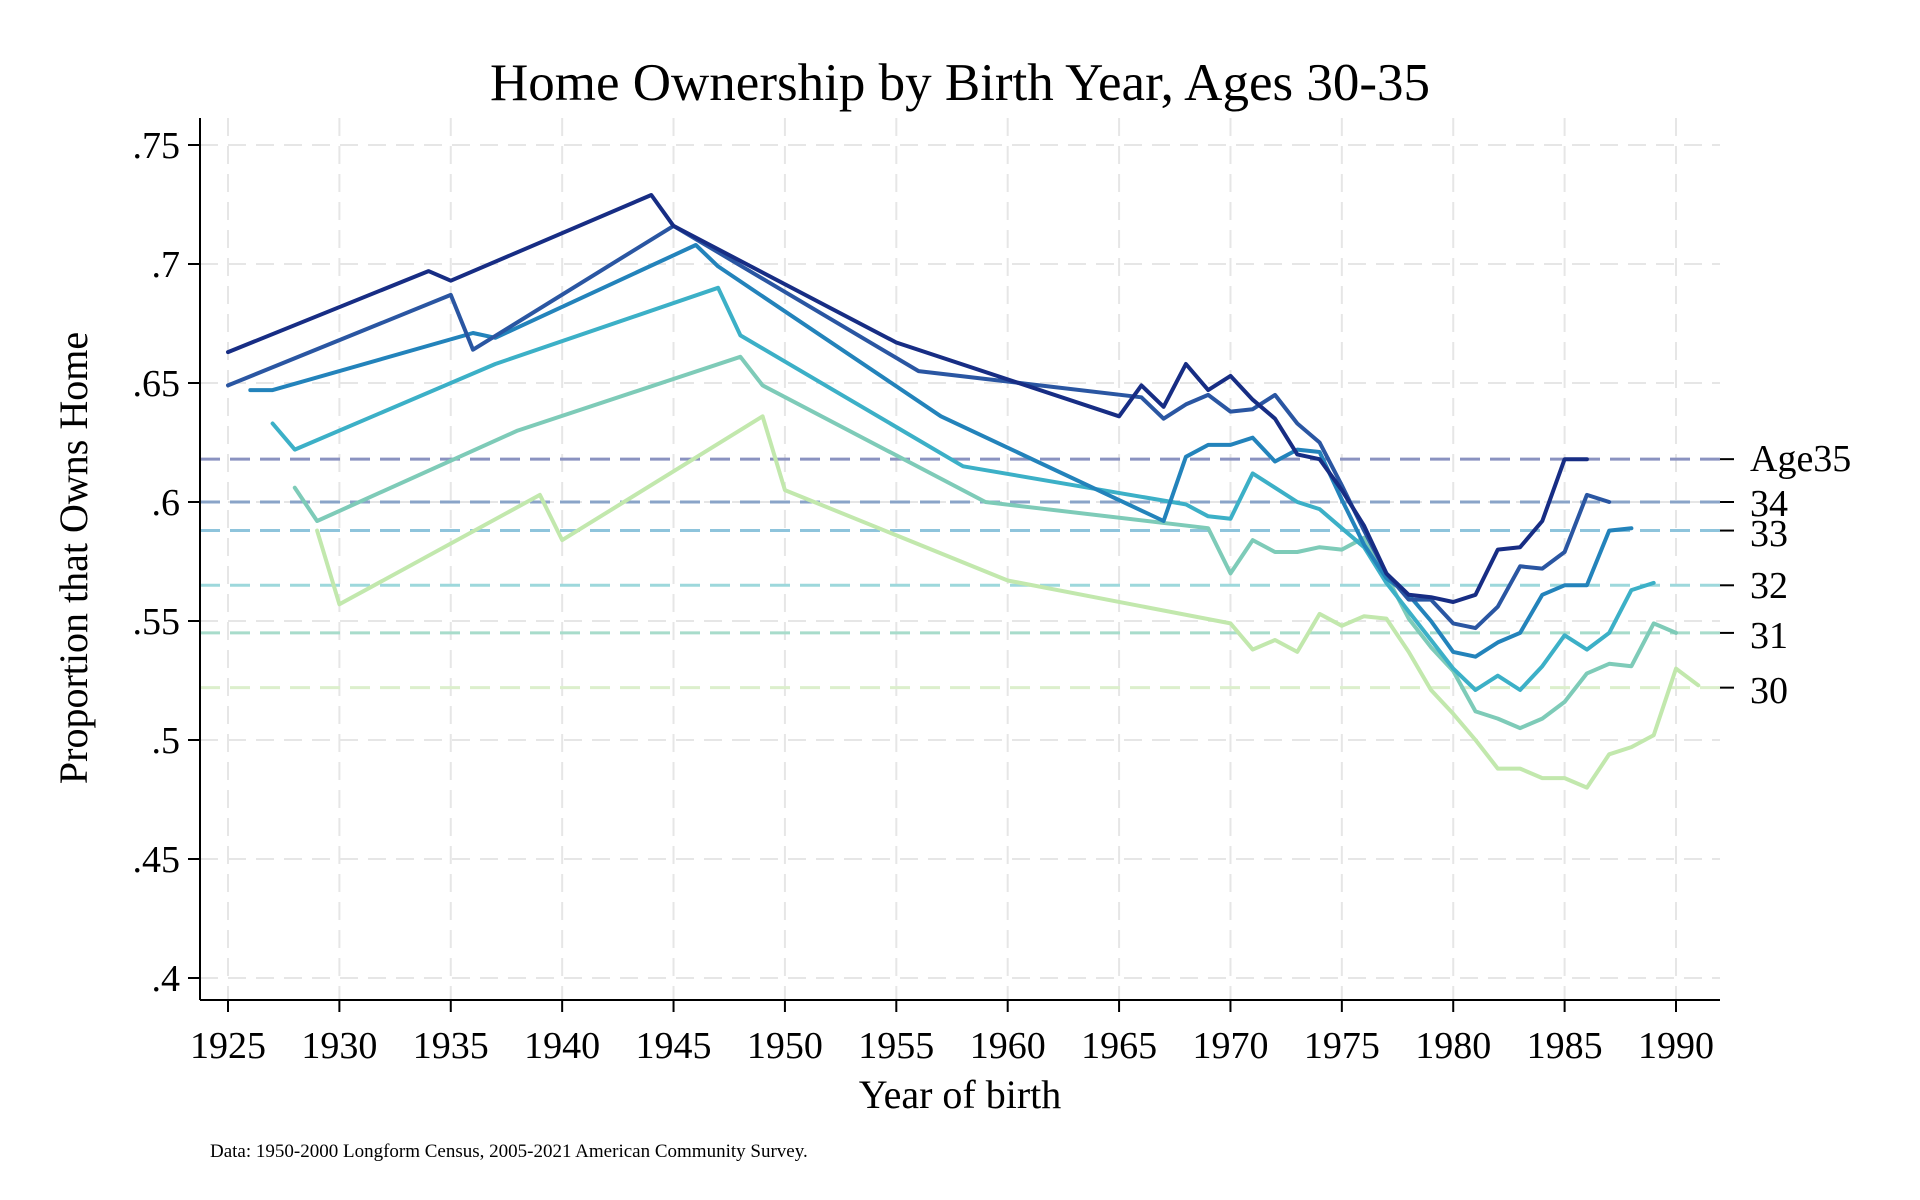 Image resolution: width=1920 pixels, height=1200 pixels. Describe the element at coordinates (339, 1046) in the screenshot. I see `x-tick-label: 1930` at that location.